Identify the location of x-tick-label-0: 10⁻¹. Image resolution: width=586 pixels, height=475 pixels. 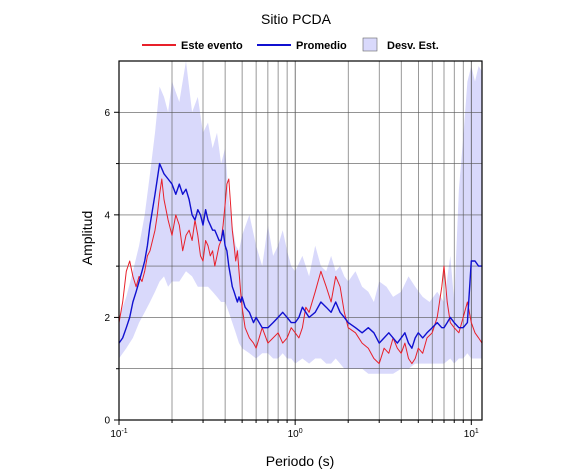
(118, 434).